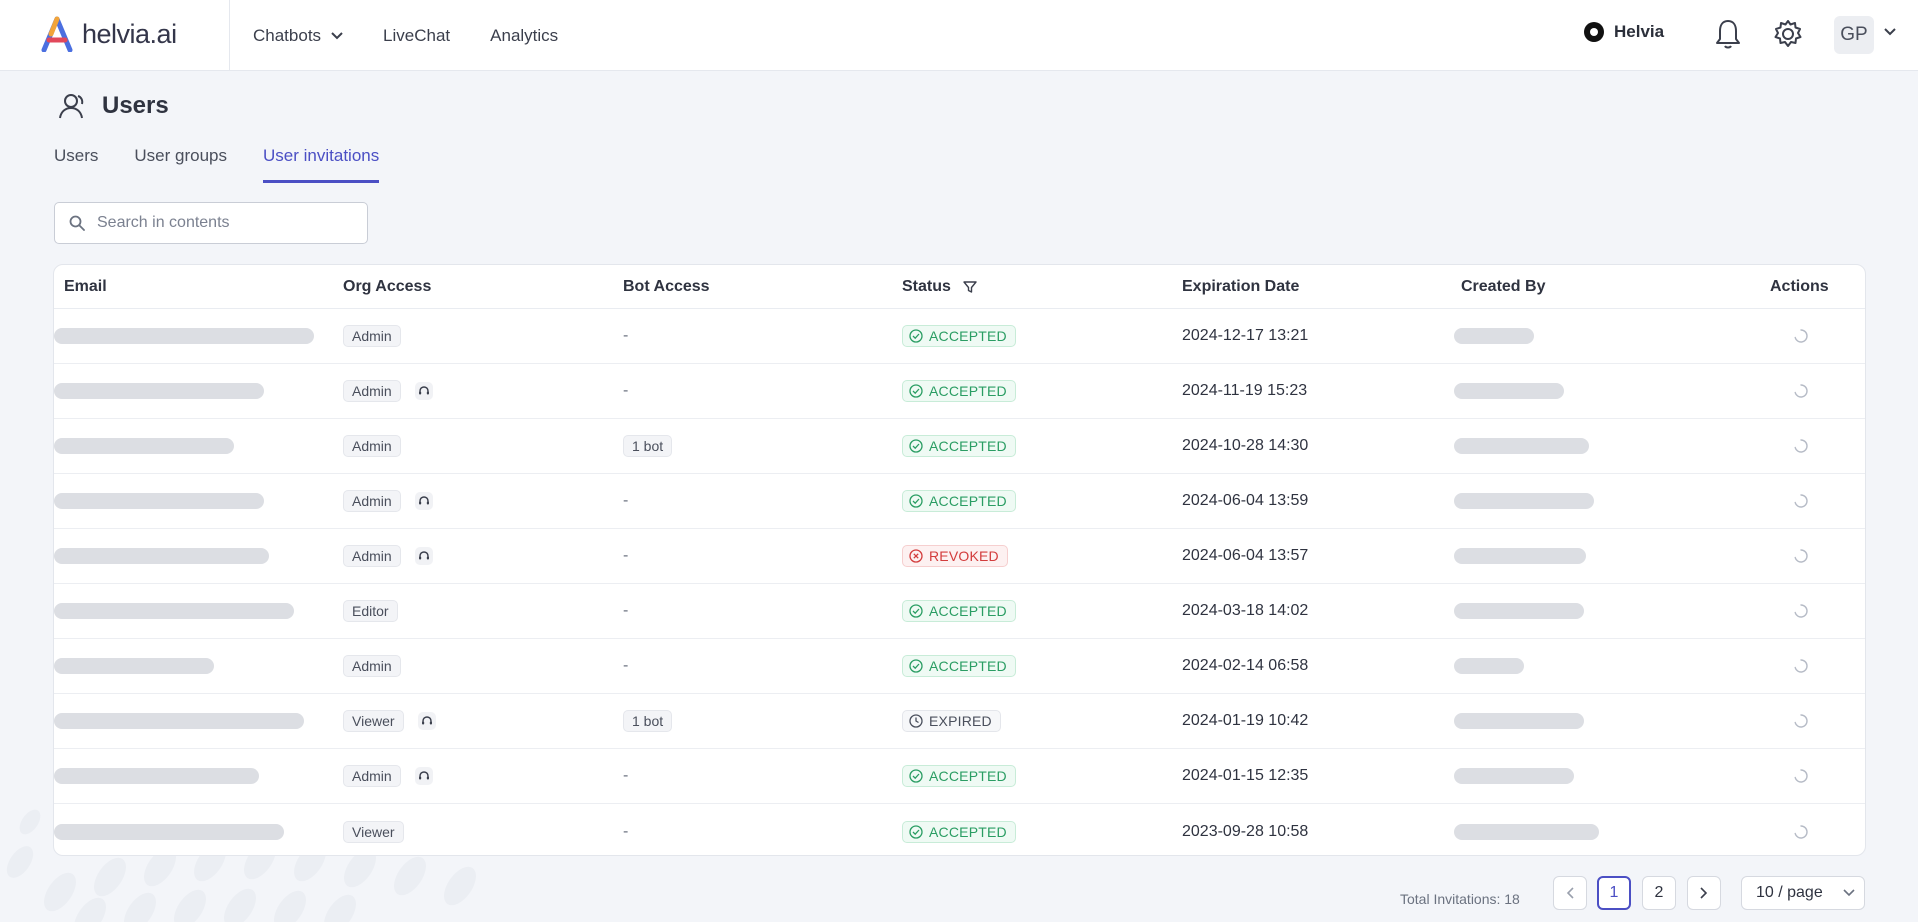  I want to click on table-row: Viewer - ACCEPTED 2023-09-28 10:58, so click(959, 829).